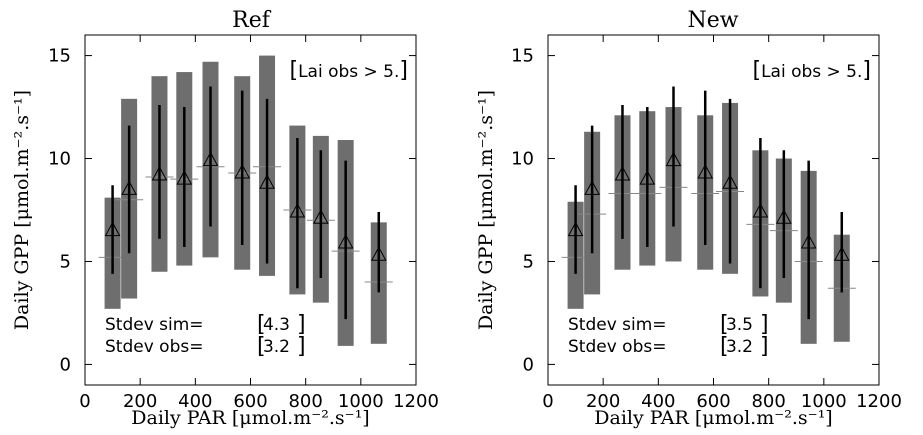 This screenshot has height=435, width=923. What do you see at coordinates (712, 20) in the screenshot?
I see `chart-title: New` at bounding box center [712, 20].